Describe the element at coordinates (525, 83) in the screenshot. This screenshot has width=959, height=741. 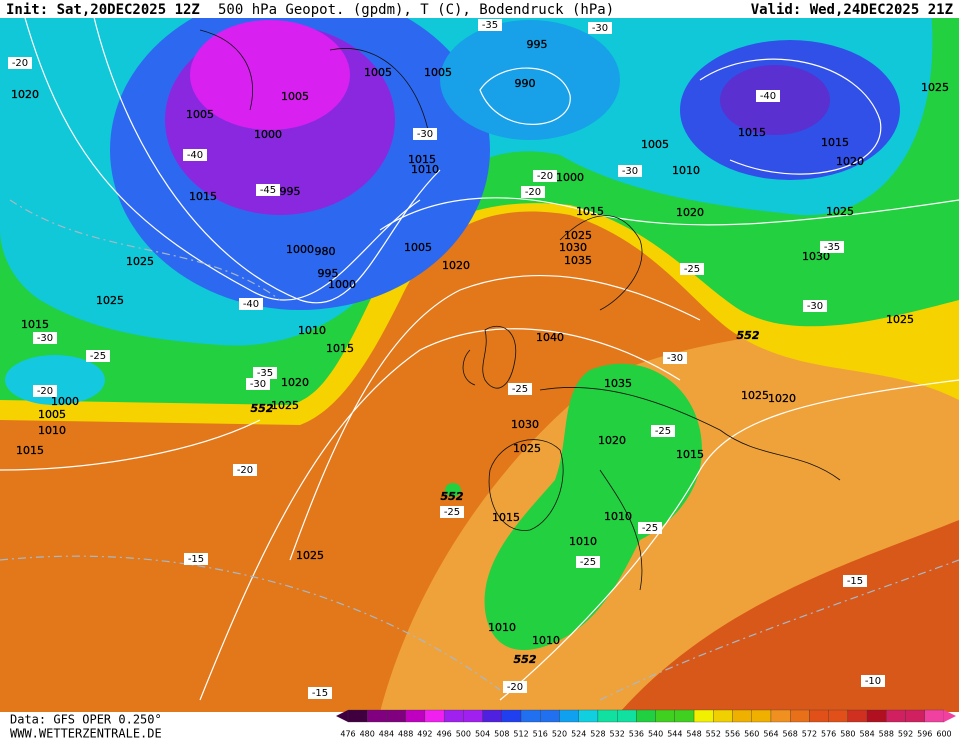
I see `isobar-label: 990` at that location.